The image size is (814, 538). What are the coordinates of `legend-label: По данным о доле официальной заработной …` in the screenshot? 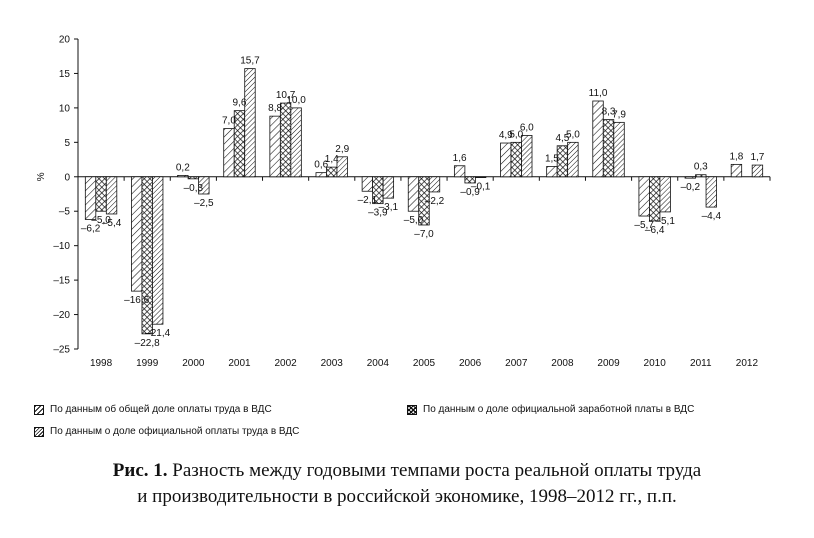 It's located at (559, 409).